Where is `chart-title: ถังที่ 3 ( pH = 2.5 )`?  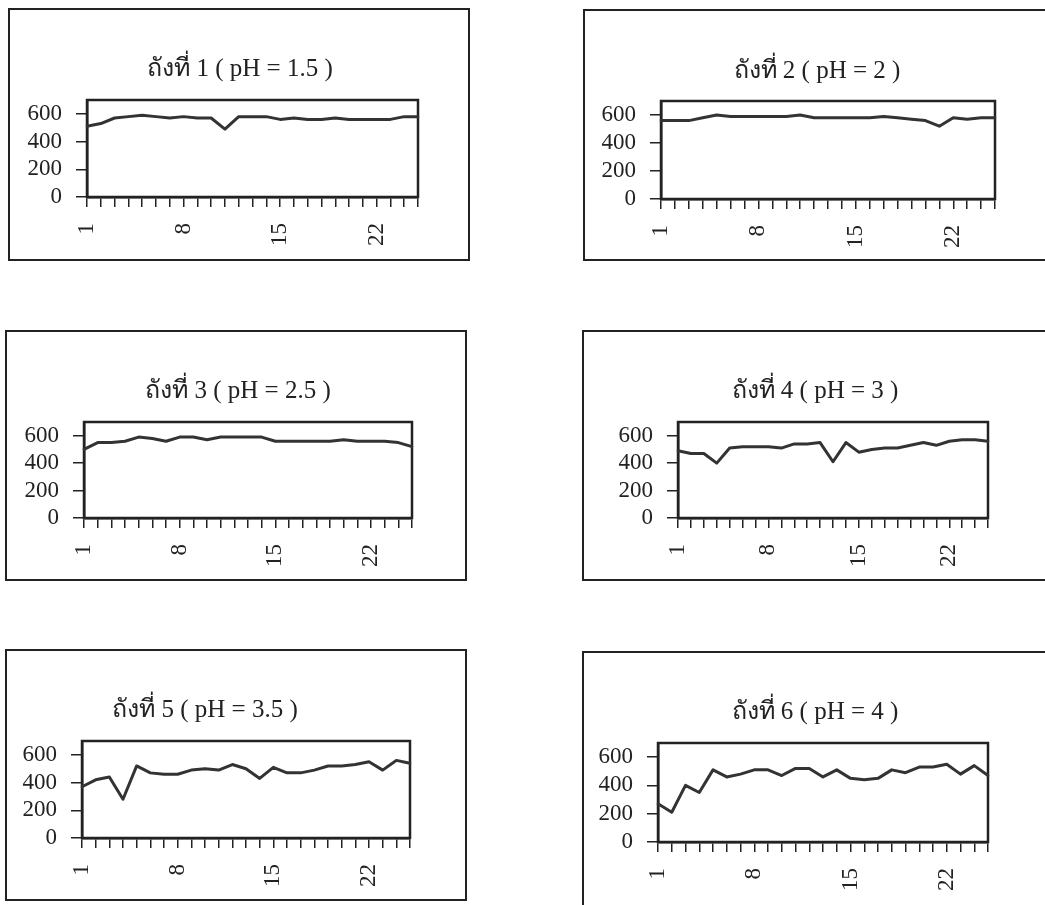 chart-title: ถังที่ 3 ( pH = 2.5 ) is located at coordinates (238, 387).